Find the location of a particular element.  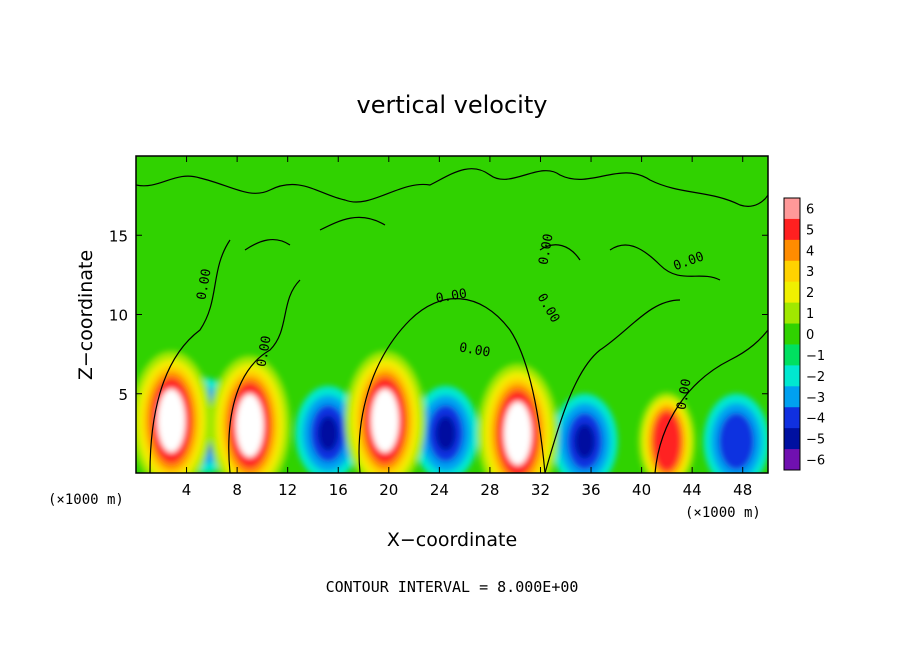

x-tick-label: 20 is located at coordinates (388, 490).